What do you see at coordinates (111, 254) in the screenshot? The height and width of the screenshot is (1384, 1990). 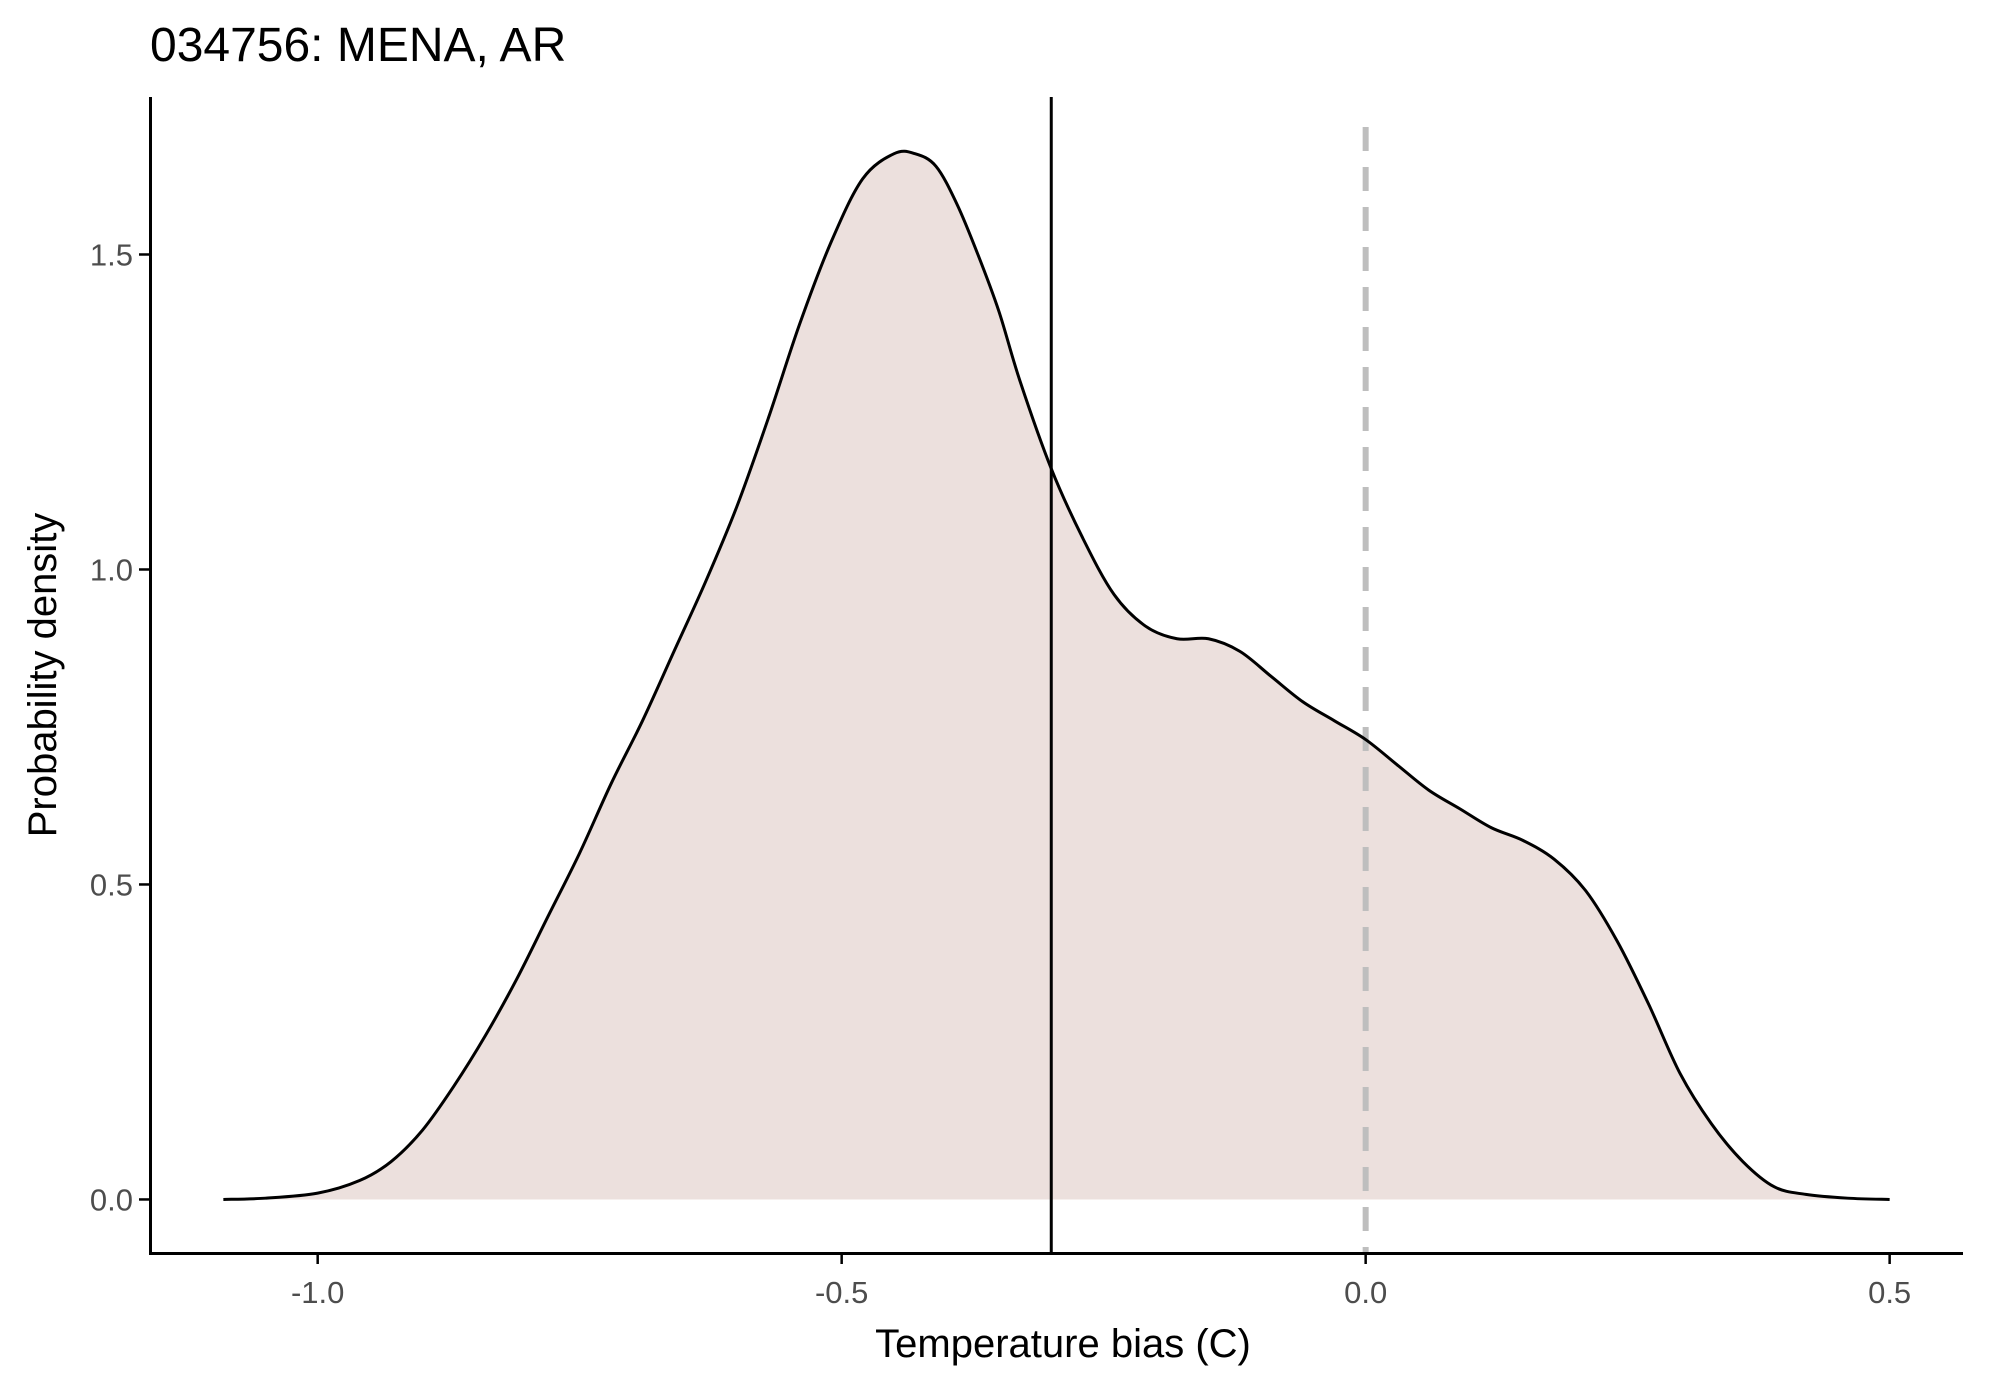 I see `y-tick-label: 1.5` at bounding box center [111, 254].